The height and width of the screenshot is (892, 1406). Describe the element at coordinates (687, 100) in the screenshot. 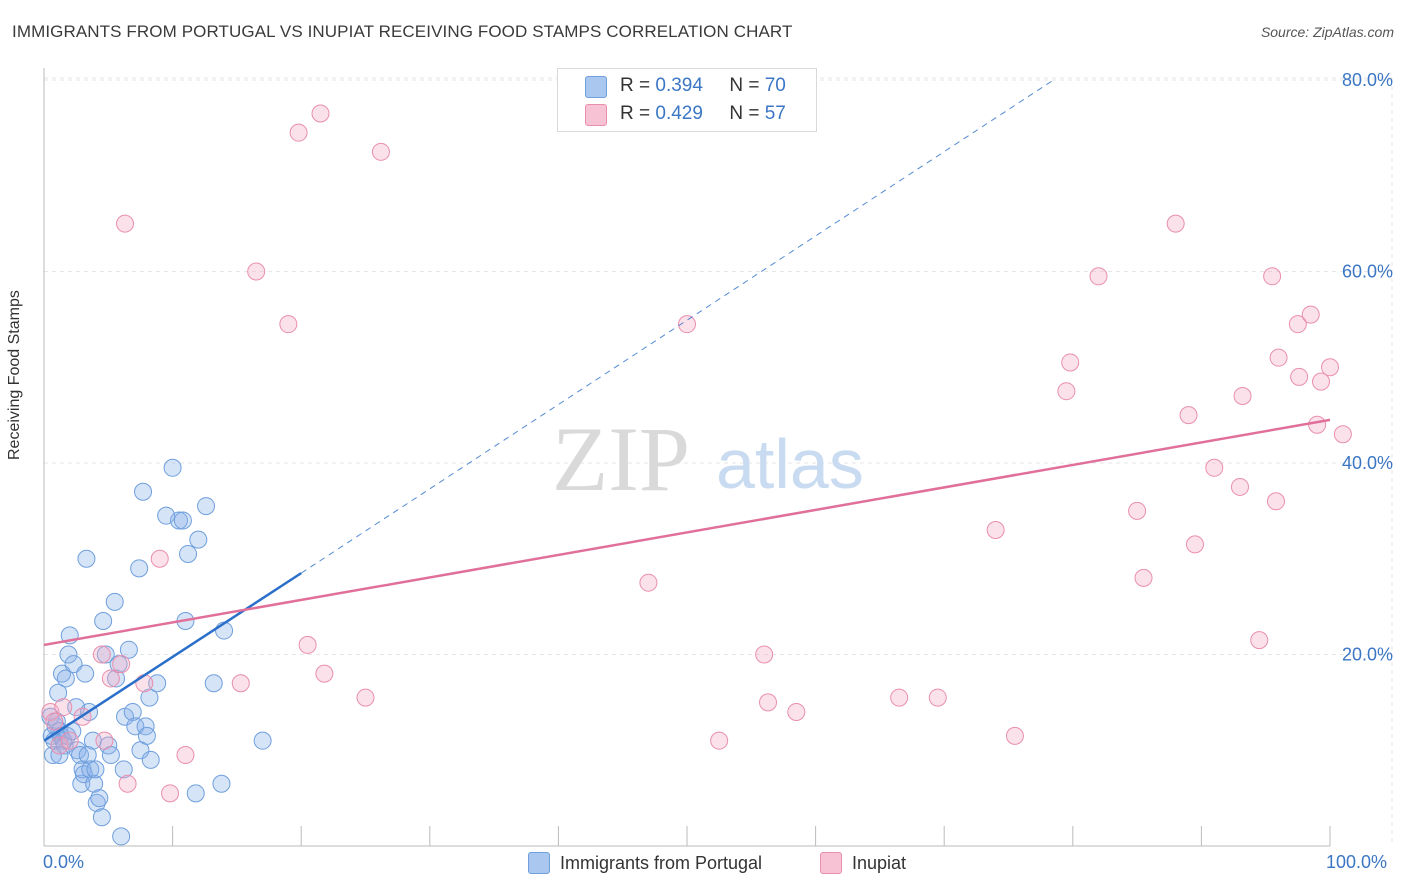

I see `correlation-legend: R = 0.394 N = 70 R = 0.429 N = 57` at that location.